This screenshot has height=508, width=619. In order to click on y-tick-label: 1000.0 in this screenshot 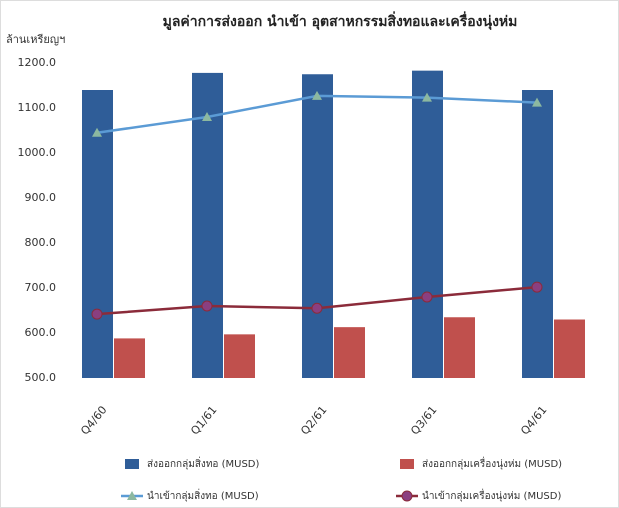, I will do `click(37, 152)`.